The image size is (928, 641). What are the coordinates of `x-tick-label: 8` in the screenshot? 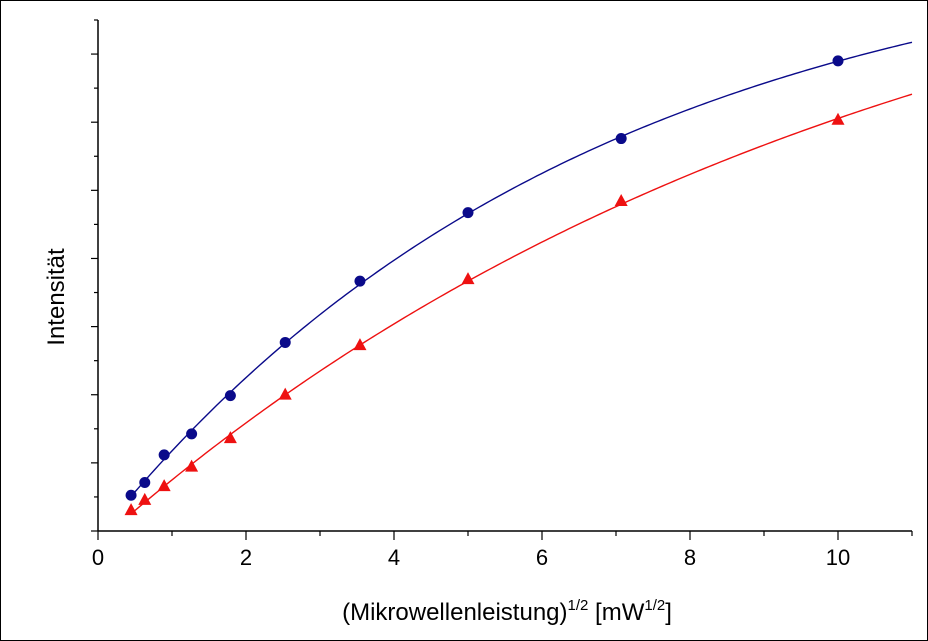 It's located at (690, 557).